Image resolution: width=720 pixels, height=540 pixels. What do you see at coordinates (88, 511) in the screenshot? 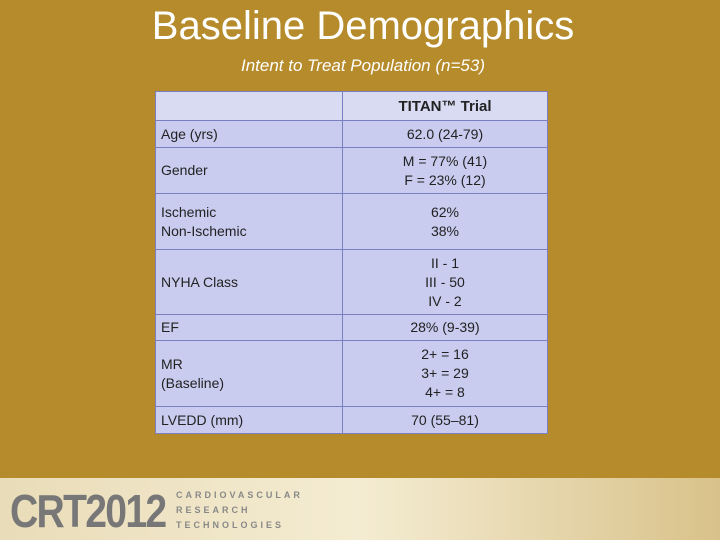
I see `logo: CRT2012` at bounding box center [88, 511].